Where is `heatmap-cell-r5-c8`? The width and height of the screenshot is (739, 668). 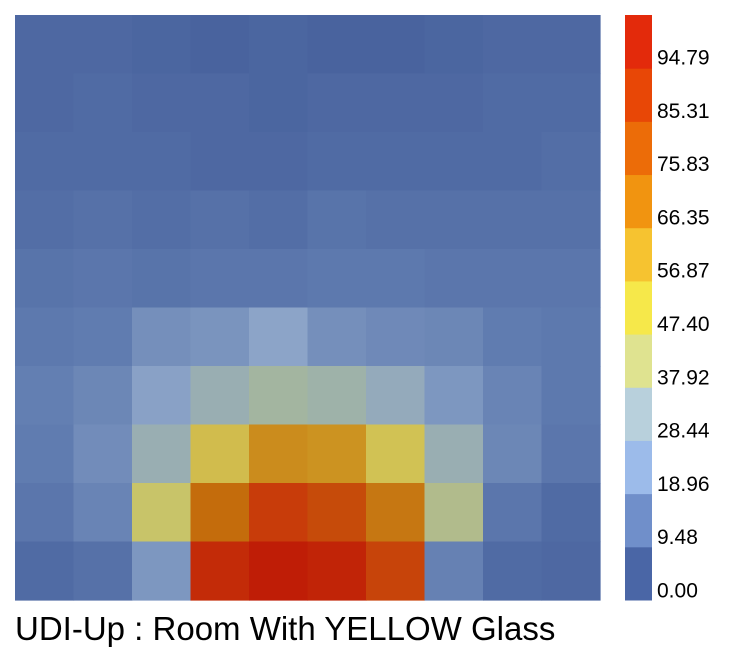
heatmap-cell-r5-c8 is located at coordinates (513, 337).